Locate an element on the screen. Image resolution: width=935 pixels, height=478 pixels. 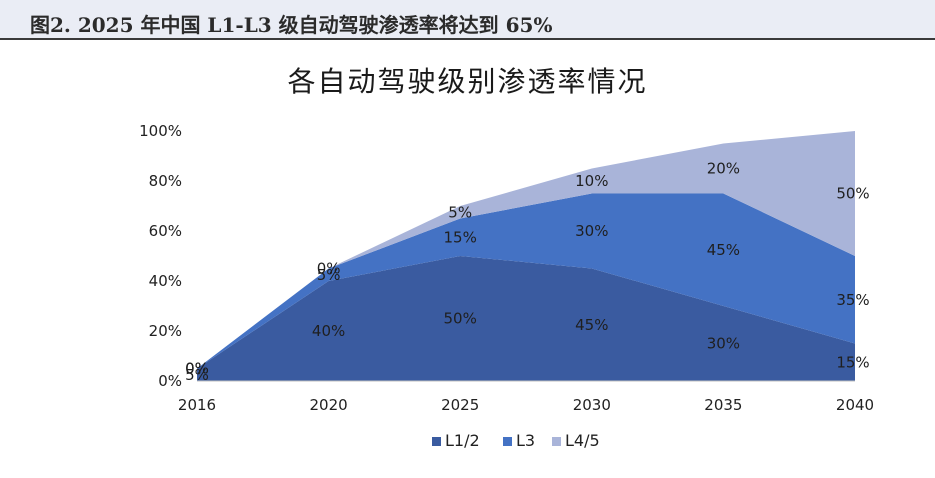
y-tick-label: 0% is located at coordinates (170, 381).